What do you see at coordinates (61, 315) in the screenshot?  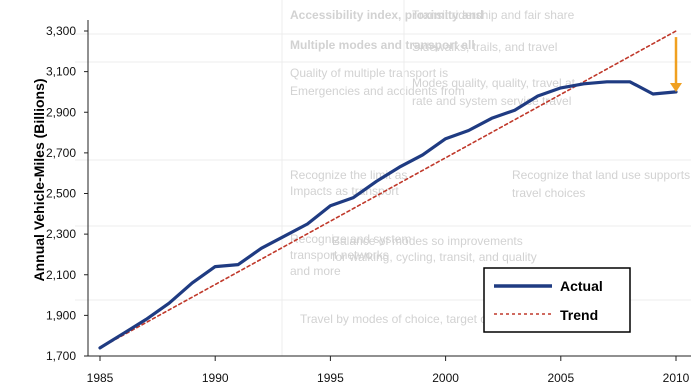 I see `y-tick-label: 1,900` at bounding box center [61, 315].